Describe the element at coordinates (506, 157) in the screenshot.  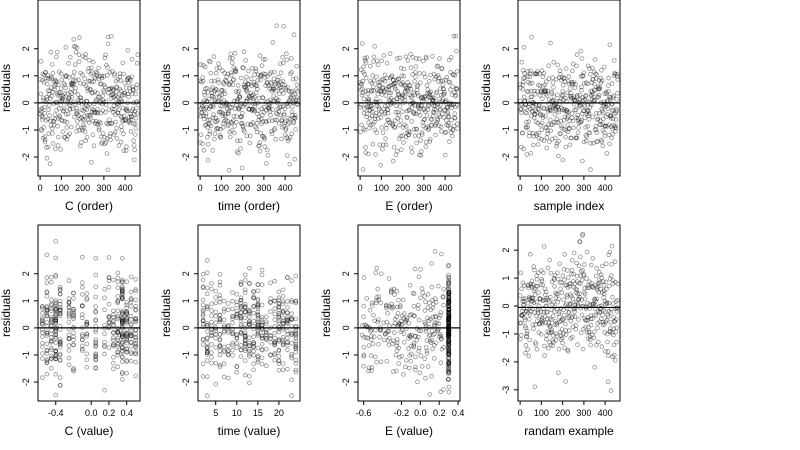
I see `y-tick-label: -2` at that location.